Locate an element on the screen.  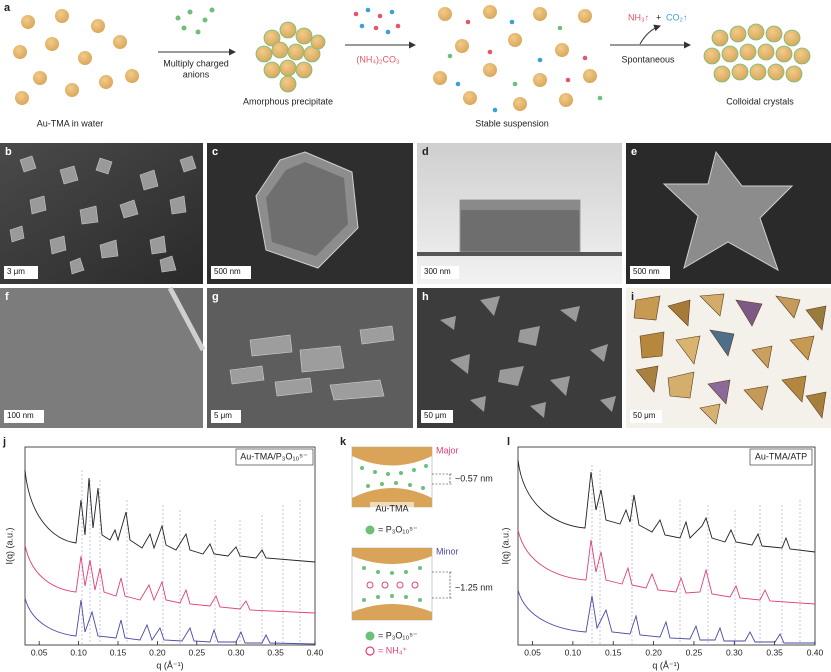
panel-b: b 3 μm is located at coordinates (101, 213).